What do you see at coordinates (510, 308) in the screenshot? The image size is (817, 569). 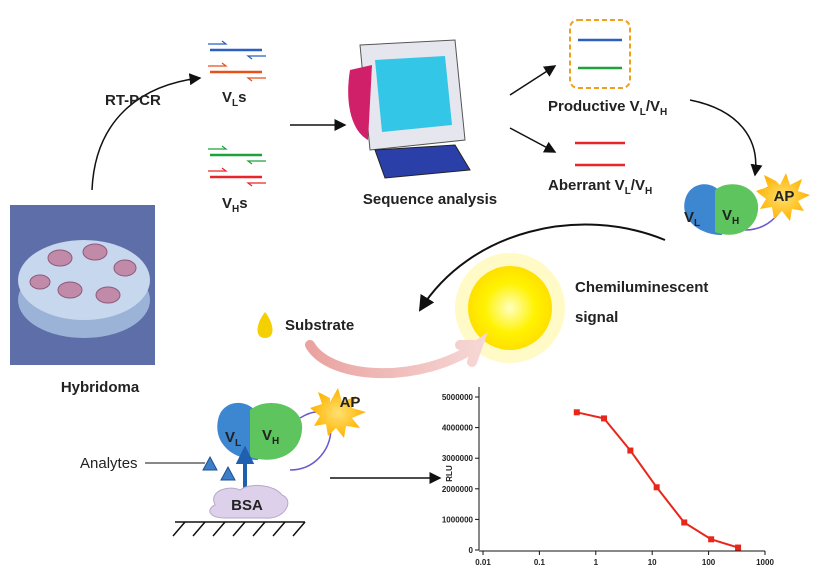 I see `sun` at bounding box center [510, 308].